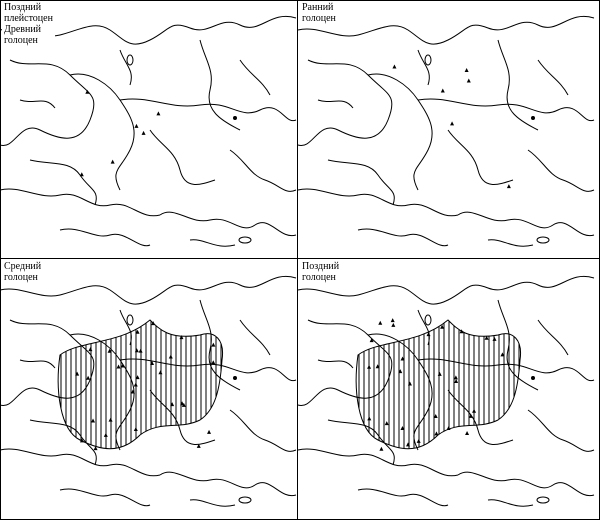 This screenshot has height=520, width=600. What do you see at coordinates (318, 7) in the screenshot?
I see `label-line: Ранний` at bounding box center [318, 7].